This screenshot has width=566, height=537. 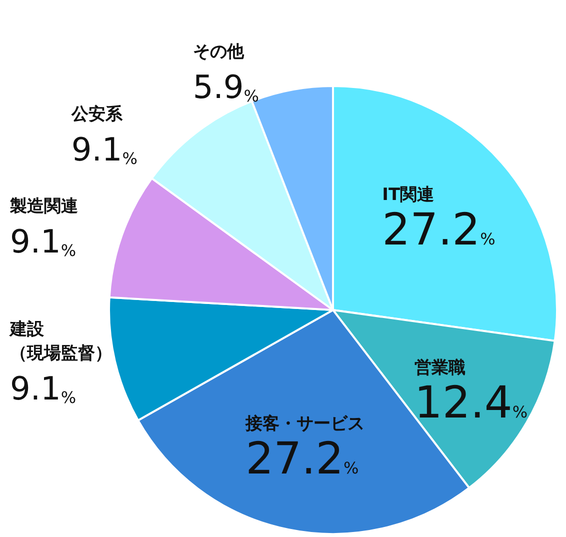 I want to click on slice-label: 営業職, so click(x=440, y=368).